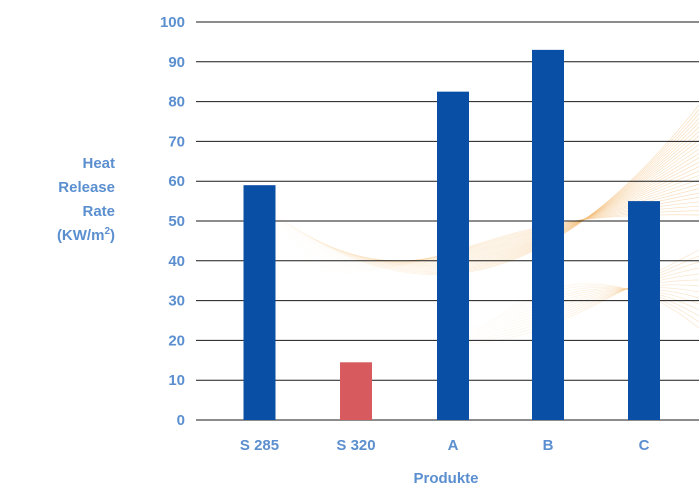 The image size is (699, 486). What do you see at coordinates (86, 187) in the screenshot?
I see `y-axis-title-line-2: Release` at bounding box center [86, 187].